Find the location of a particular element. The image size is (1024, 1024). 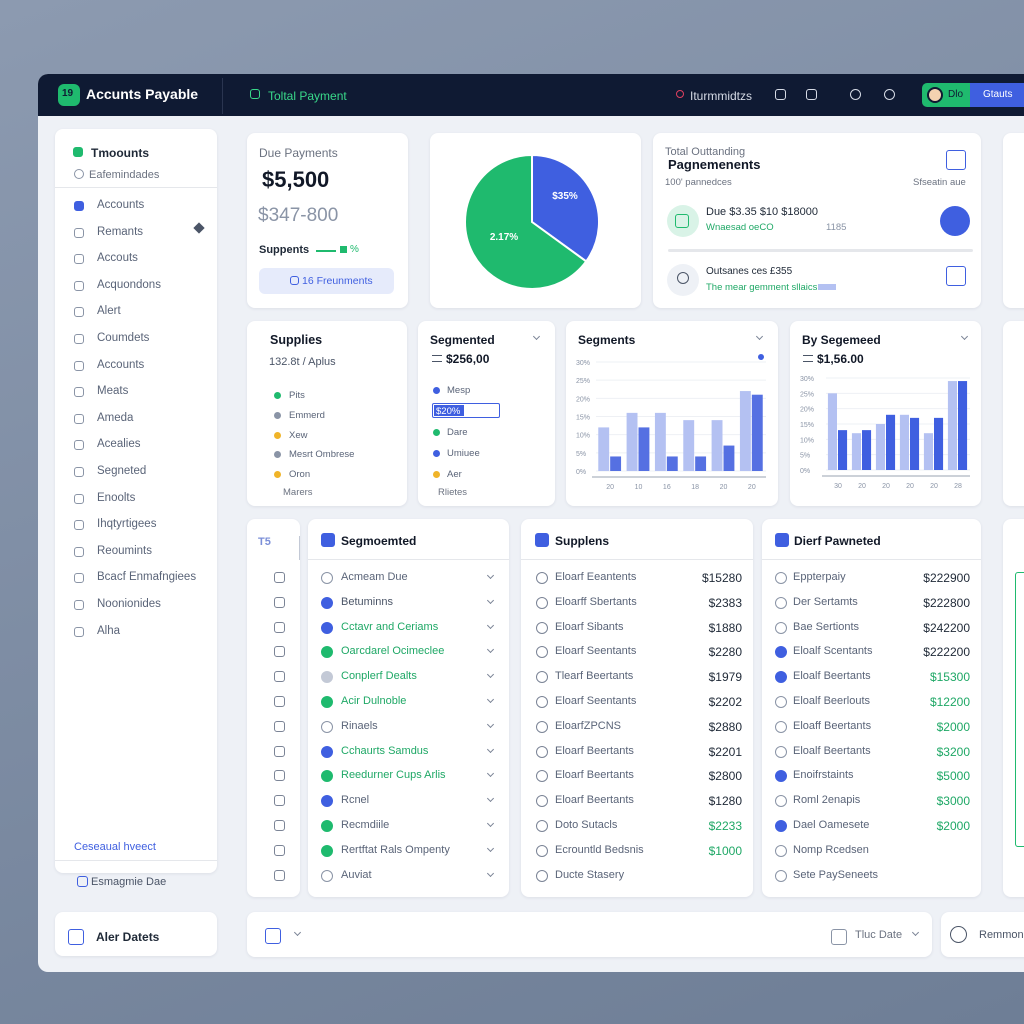

percent: % is located at coordinates (354, 249).